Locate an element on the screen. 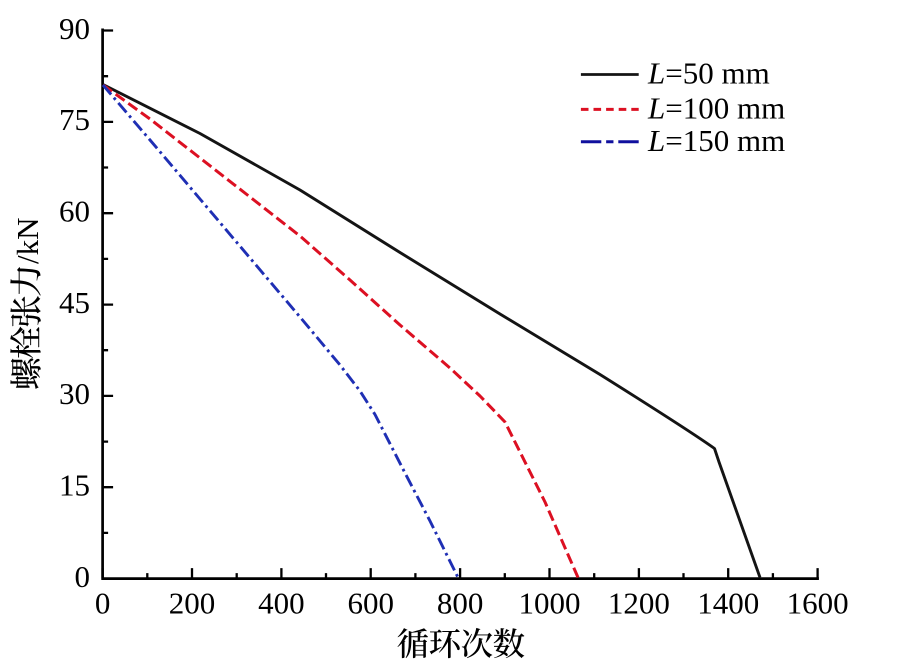 The image size is (909, 671). svg-text: 1400 is located at coordinates (728, 603).